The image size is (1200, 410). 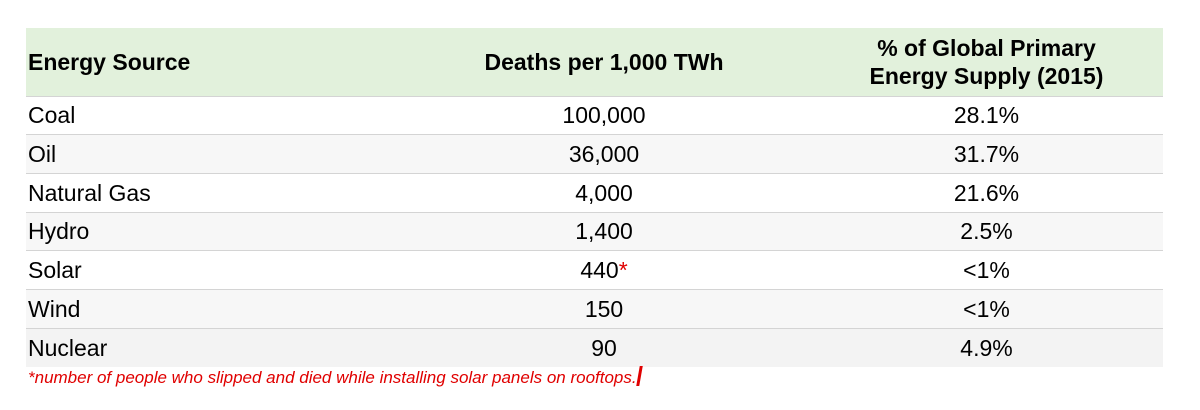 I want to click on table-row: Coal 100,000 28.1%, so click(x=594, y=115).